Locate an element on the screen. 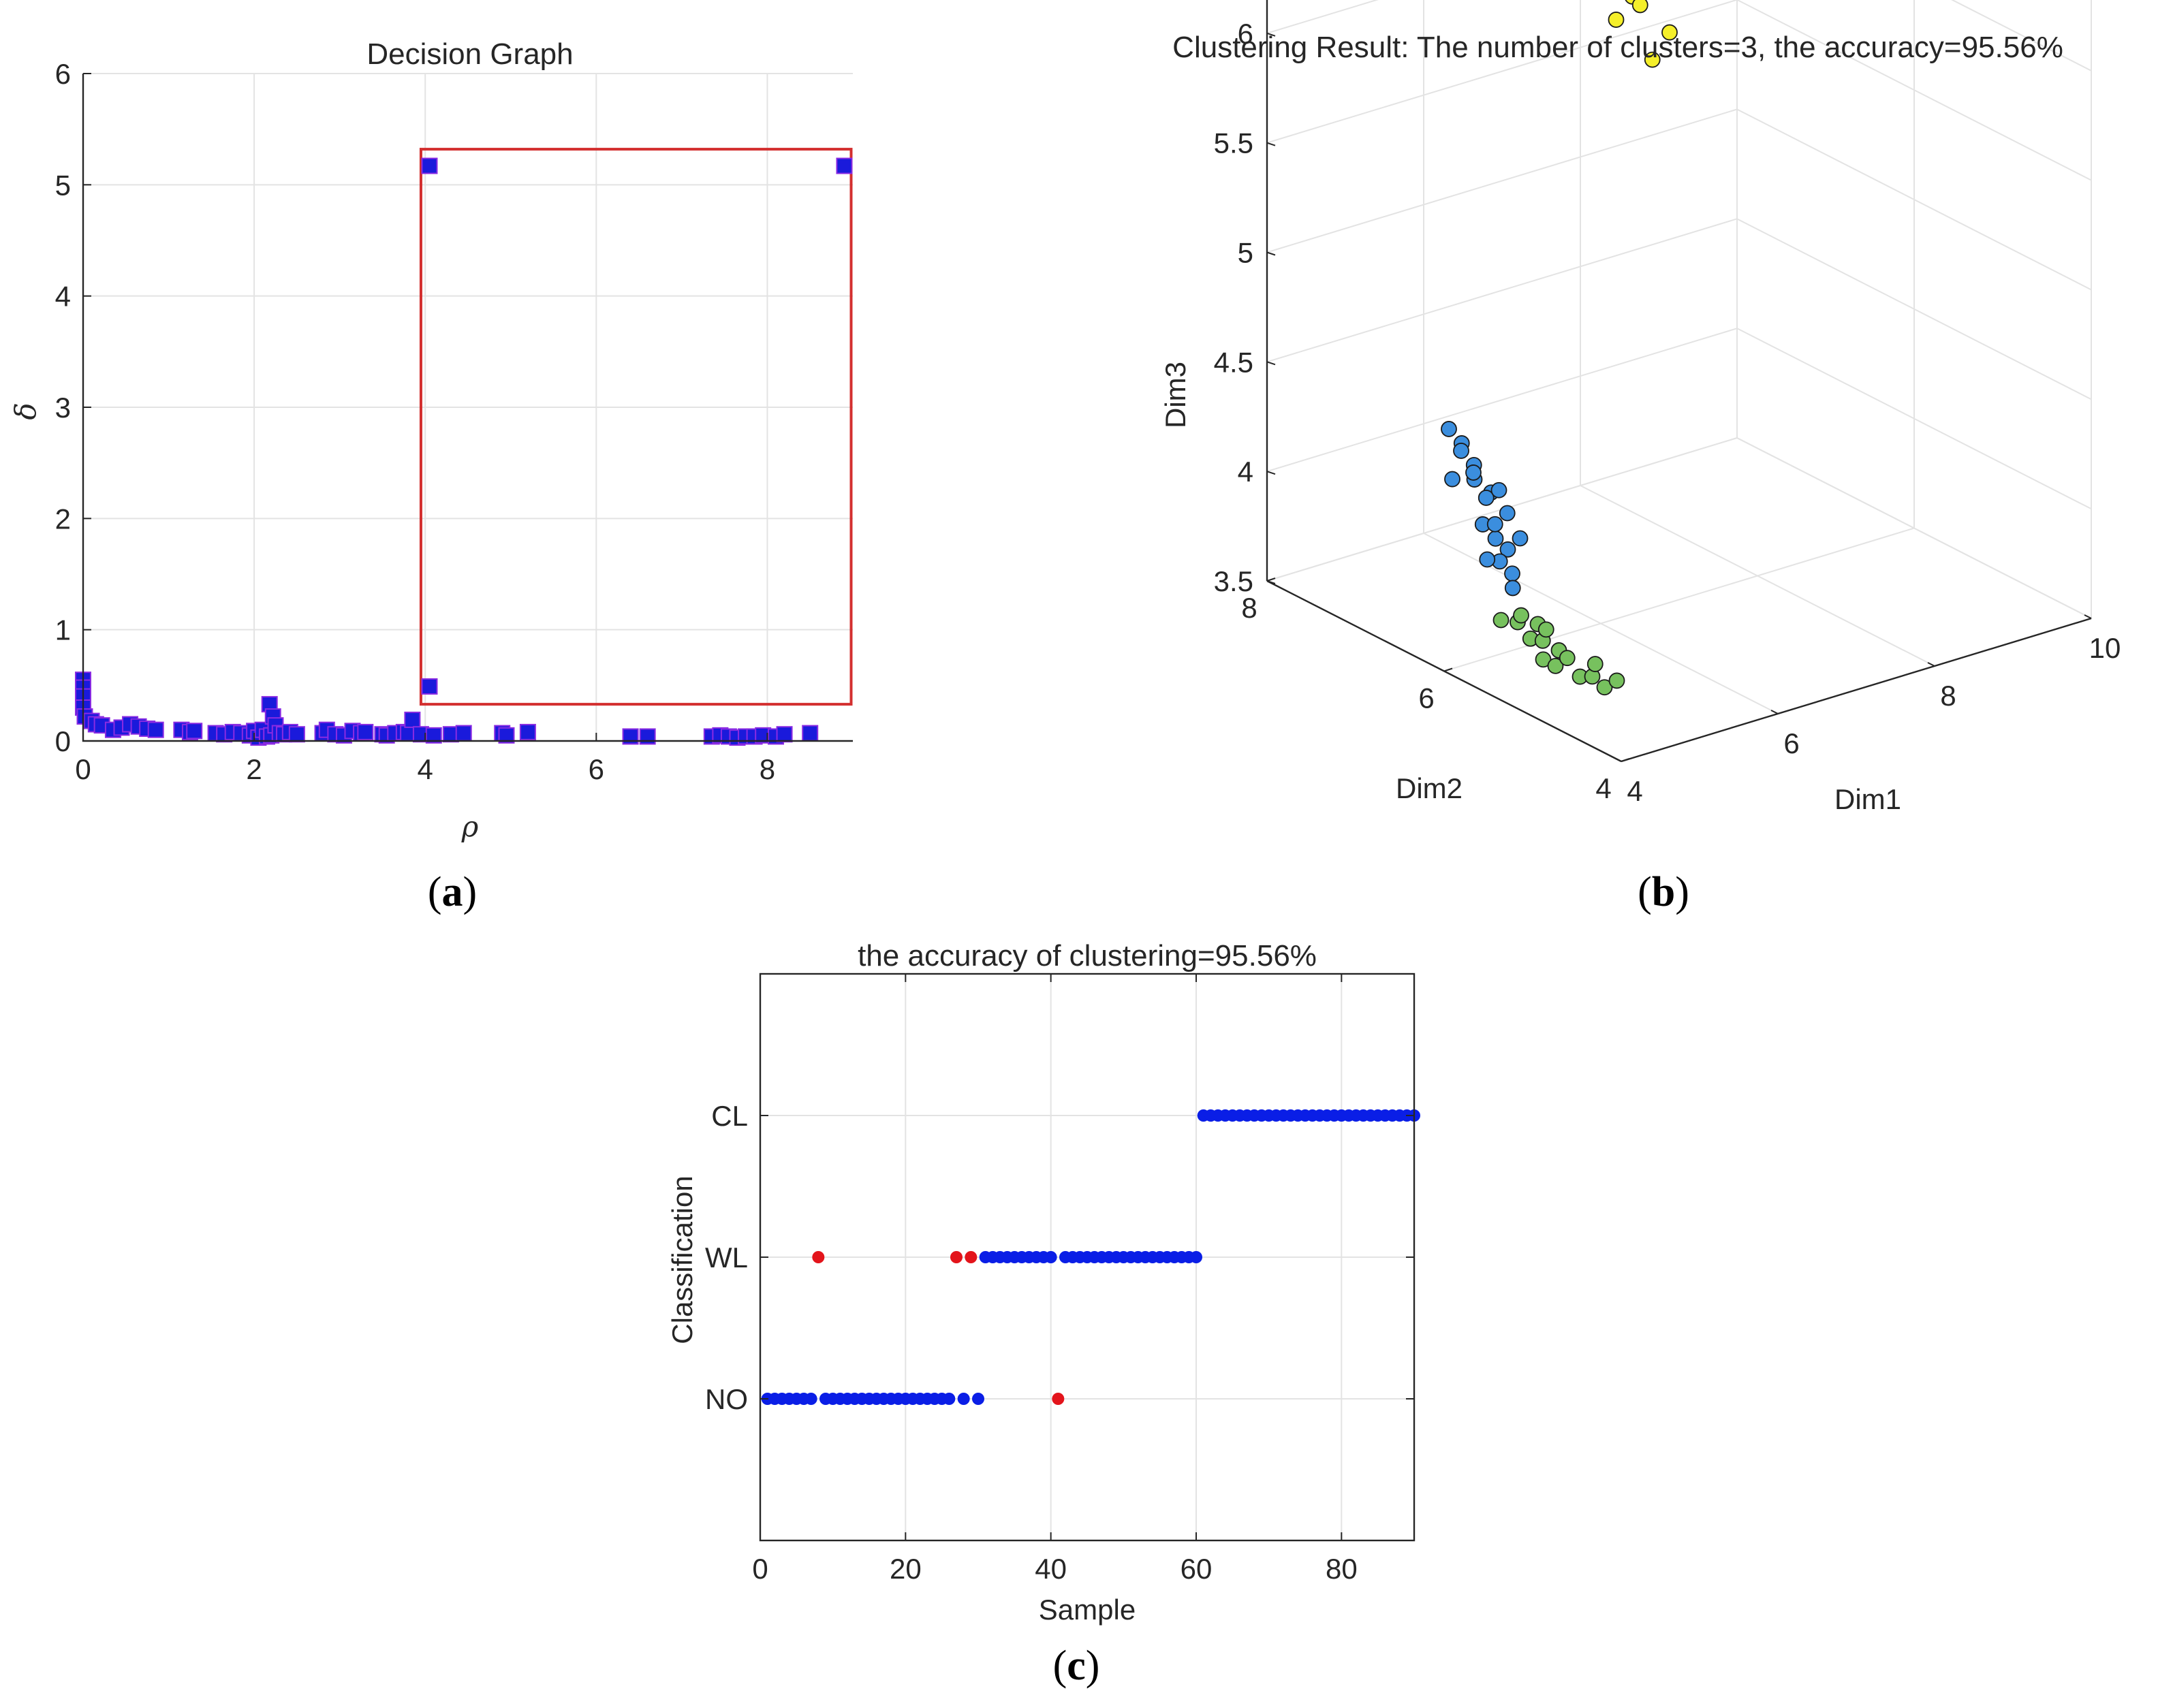  dim2-tick-label: 4 is located at coordinates (1603, 788).